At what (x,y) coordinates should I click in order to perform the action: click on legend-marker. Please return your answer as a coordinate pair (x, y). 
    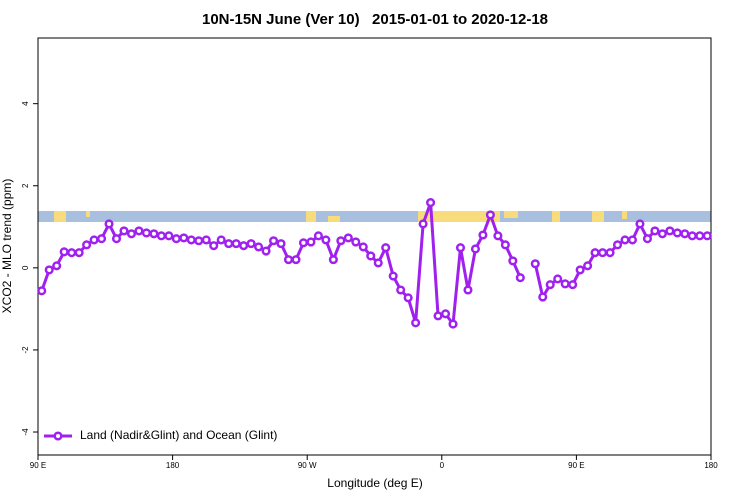
    Looking at the image, I should click on (58, 436).